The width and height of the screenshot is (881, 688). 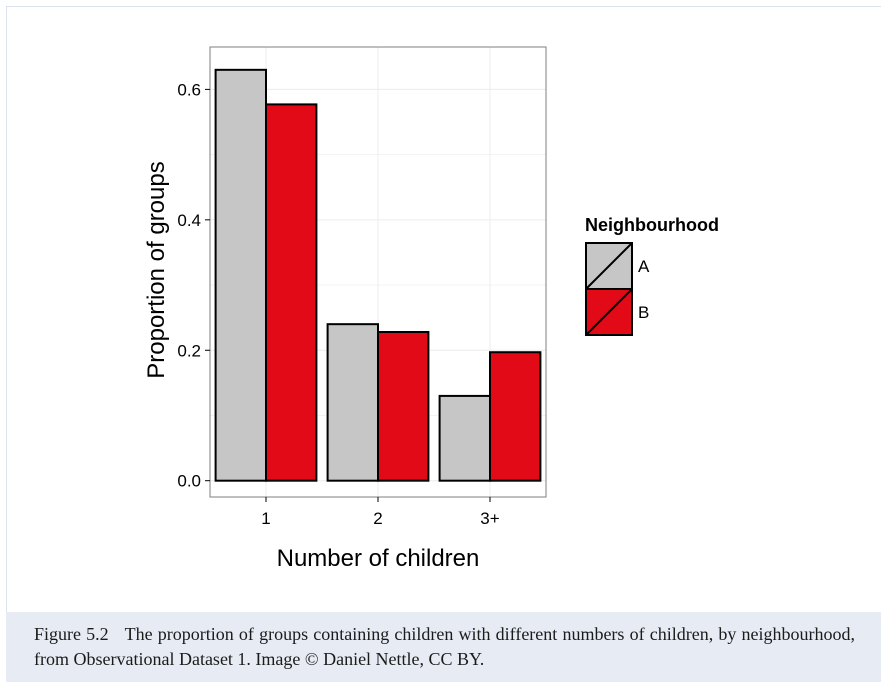 What do you see at coordinates (378, 558) in the screenshot?
I see `x-axis-title: Number of children` at bounding box center [378, 558].